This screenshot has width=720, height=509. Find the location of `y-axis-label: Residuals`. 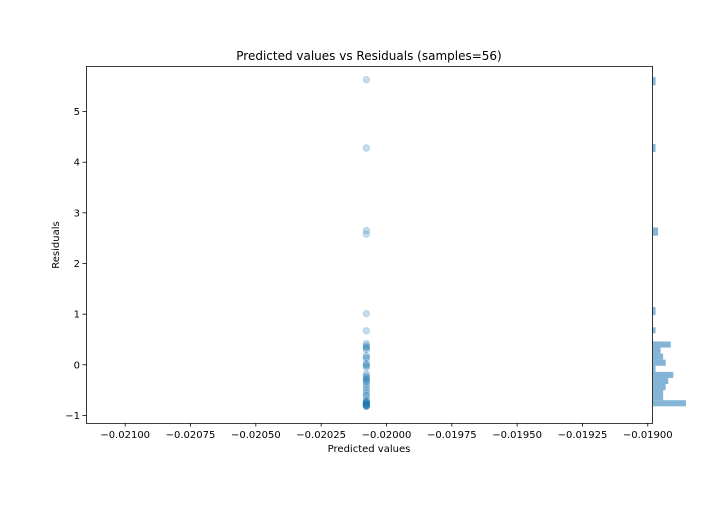

y-axis-label: Residuals is located at coordinates (56, 244).